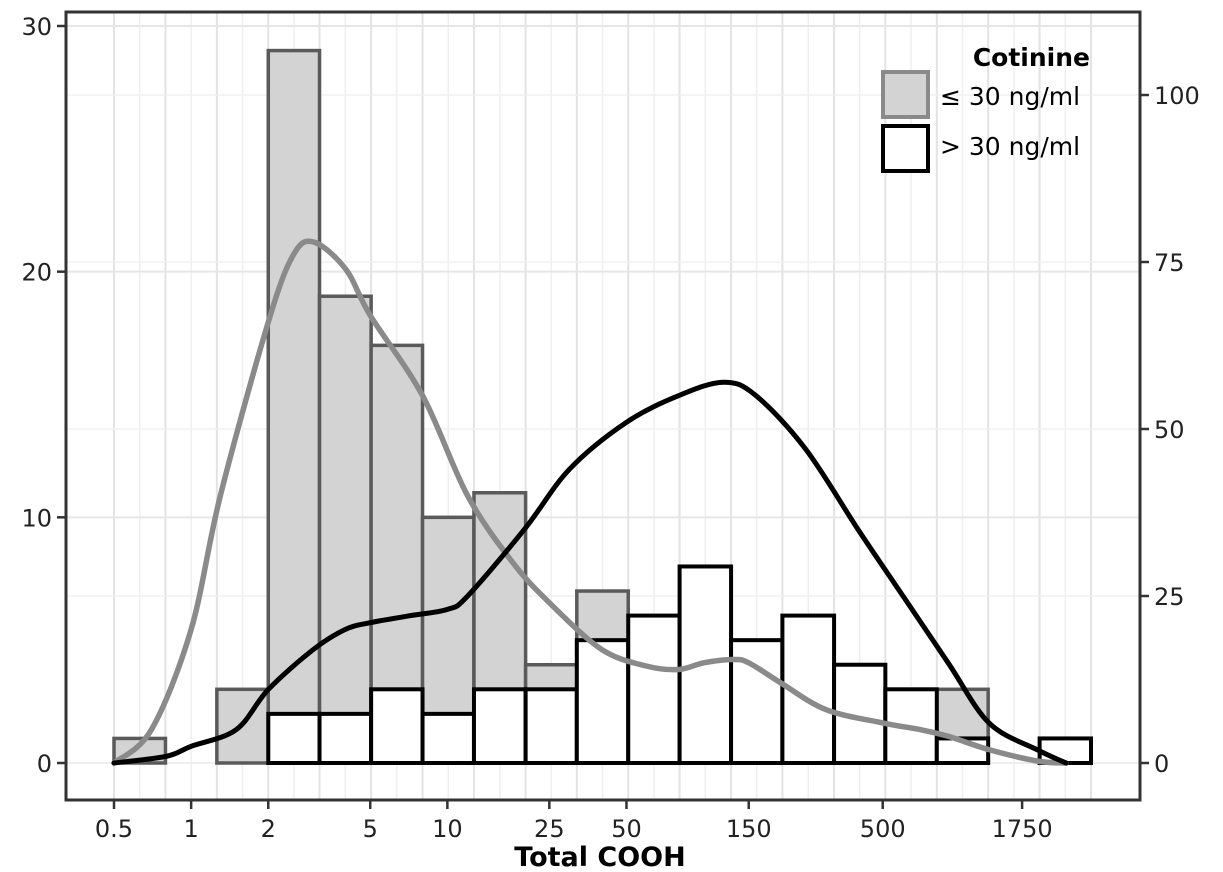 This screenshot has width=1223, height=872. What do you see at coordinates (1022, 829) in the screenshot?
I see `x-tick-label: 1750` at bounding box center [1022, 829].